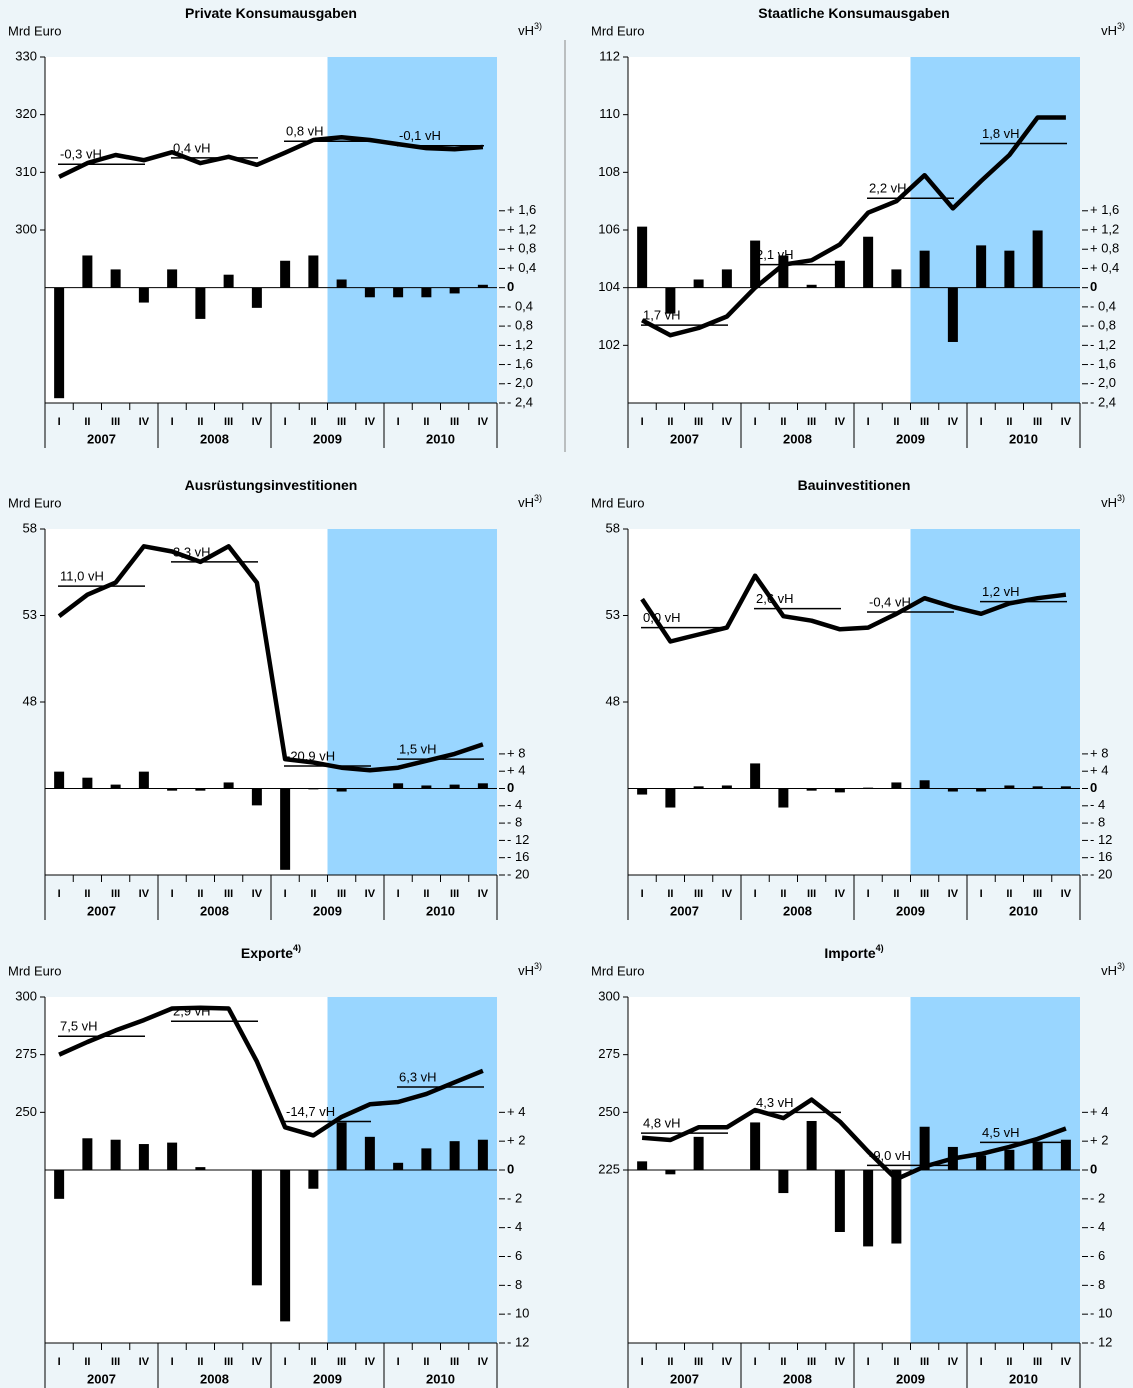 This screenshot has width=1133, height=1388. I want to click on y2-tick-label: + 1,2, so click(1104, 228).